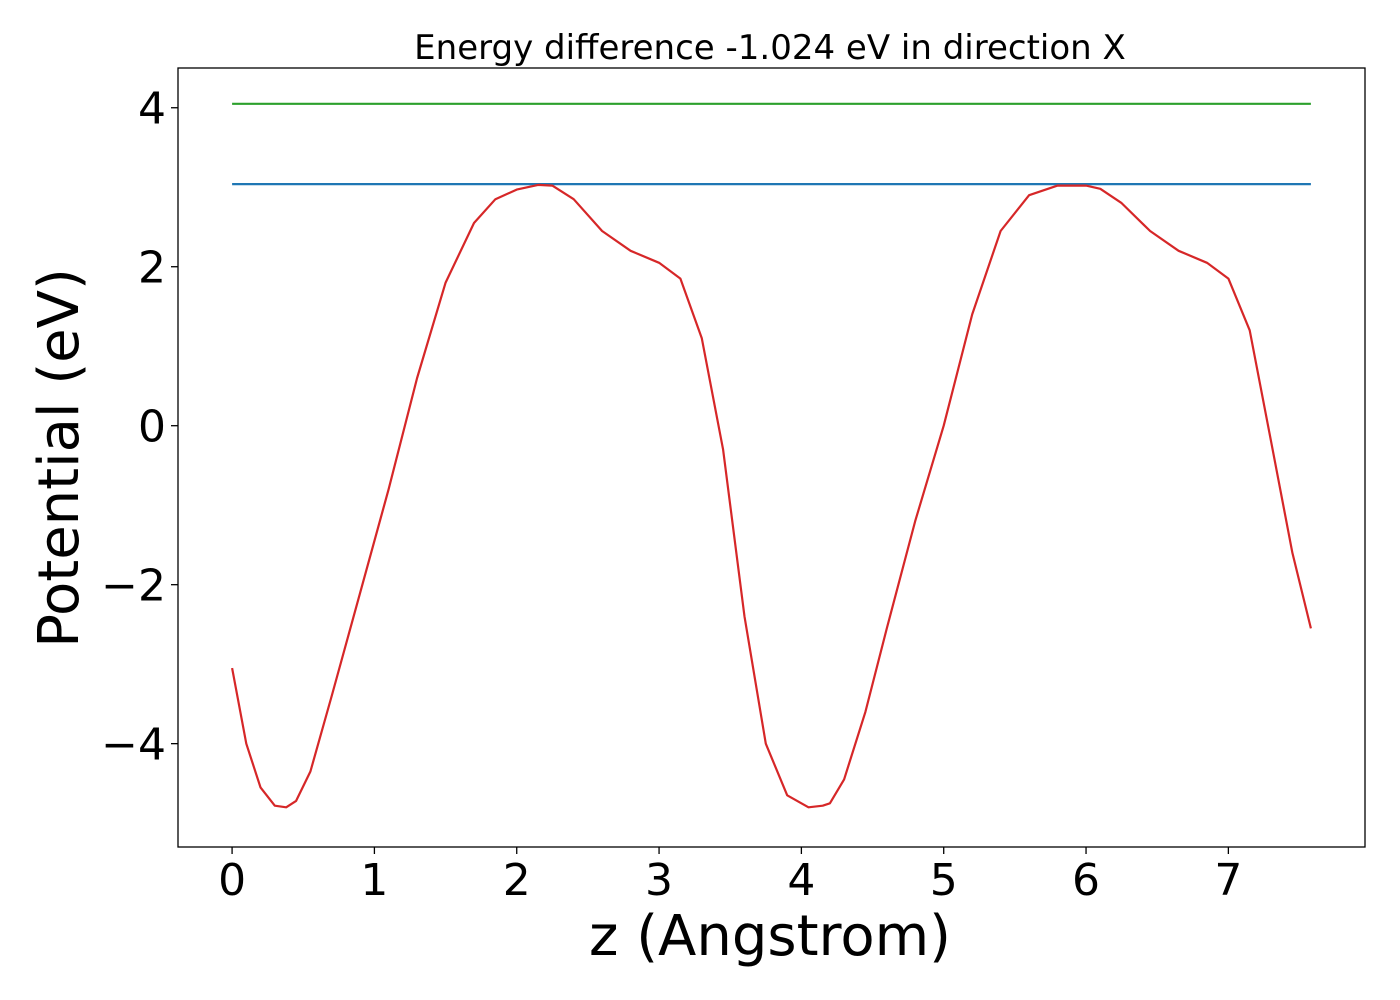 The width and height of the screenshot is (1400, 1000). What do you see at coordinates (133, 586) in the screenshot?
I see `y-tick-label: −2` at bounding box center [133, 586].